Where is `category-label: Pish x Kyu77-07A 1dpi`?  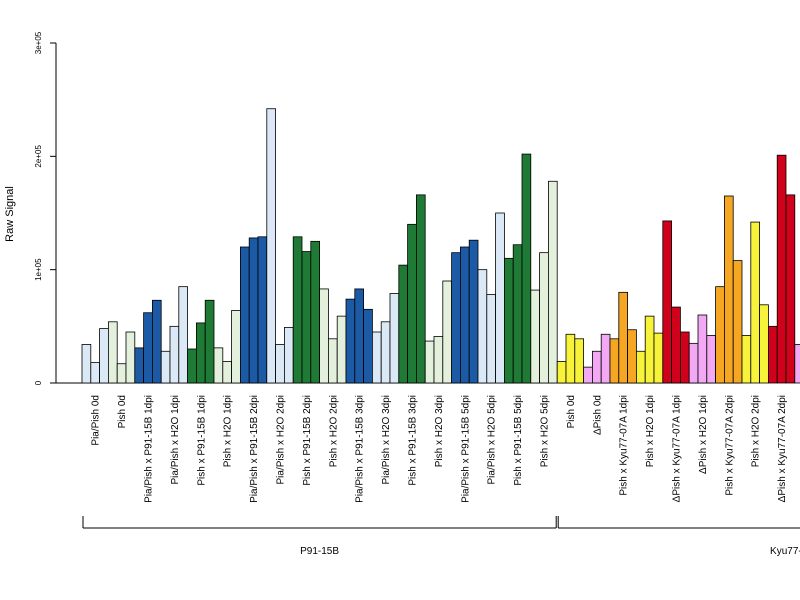
category-label: Pish x Kyu77-07A 1dpi is located at coordinates (624, 445).